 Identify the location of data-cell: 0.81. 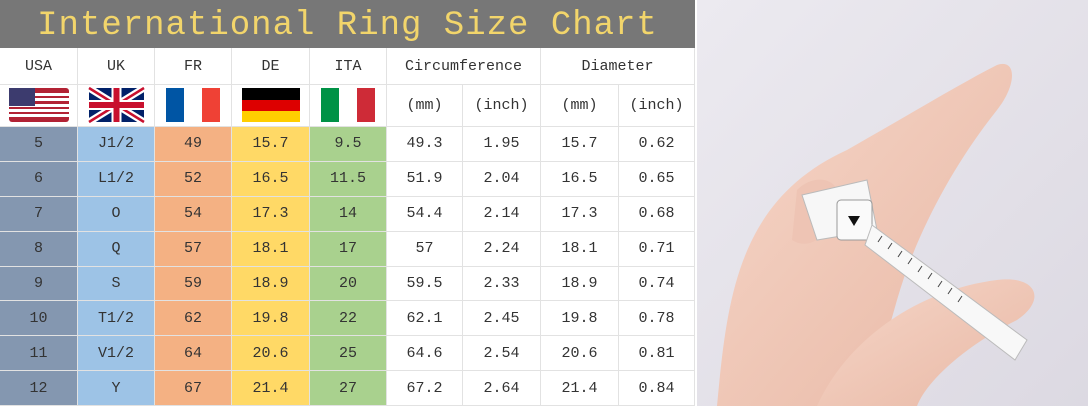
(657, 354).